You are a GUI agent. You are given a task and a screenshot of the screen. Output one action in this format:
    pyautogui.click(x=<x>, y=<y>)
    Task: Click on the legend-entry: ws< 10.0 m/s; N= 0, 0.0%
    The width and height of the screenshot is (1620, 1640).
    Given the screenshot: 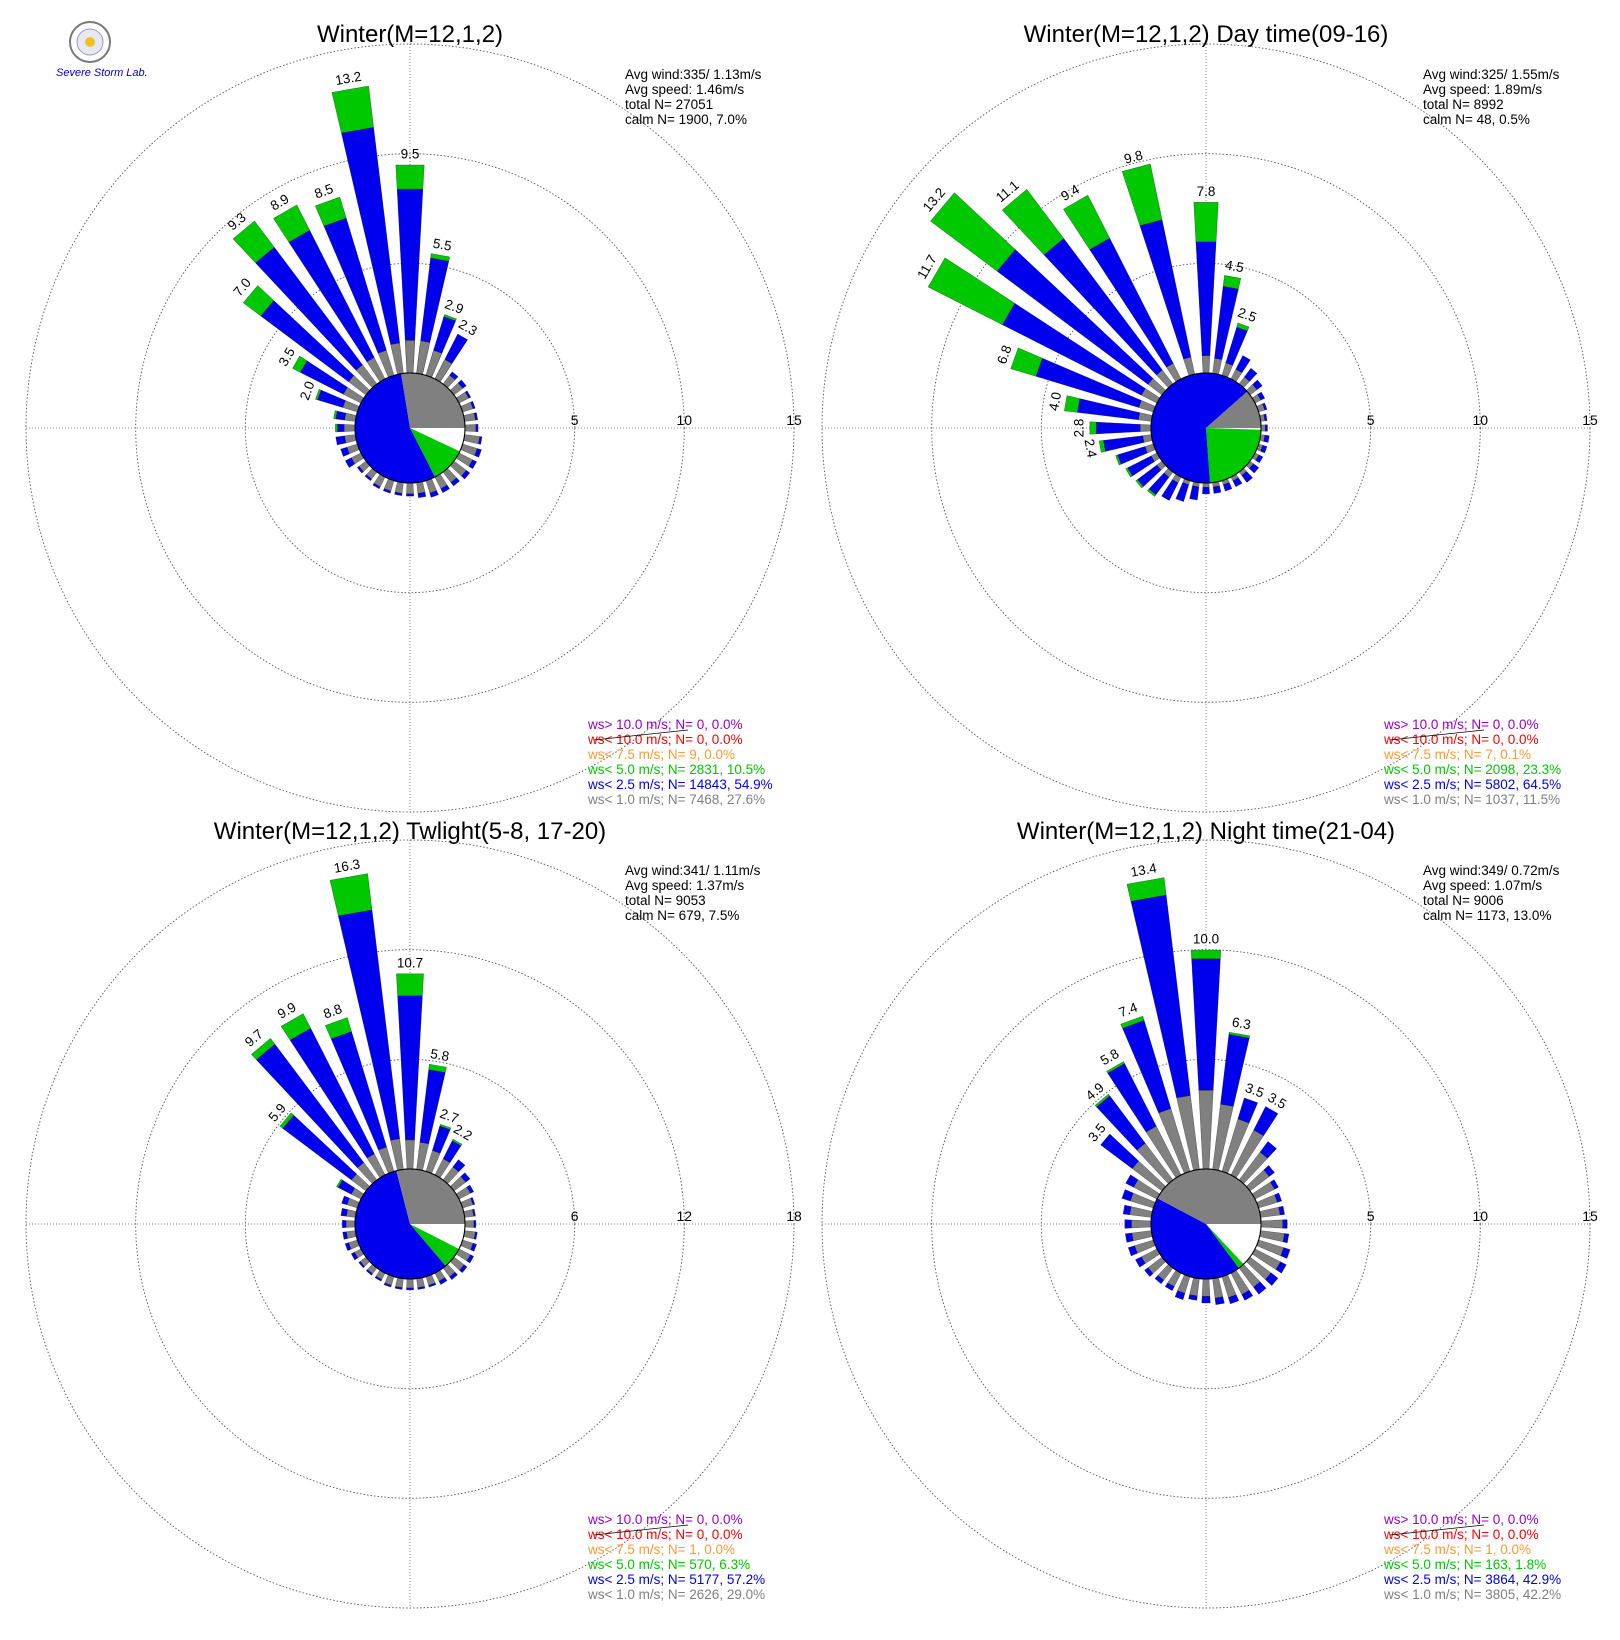 What is the action you would take?
    pyautogui.click(x=665, y=1534)
    